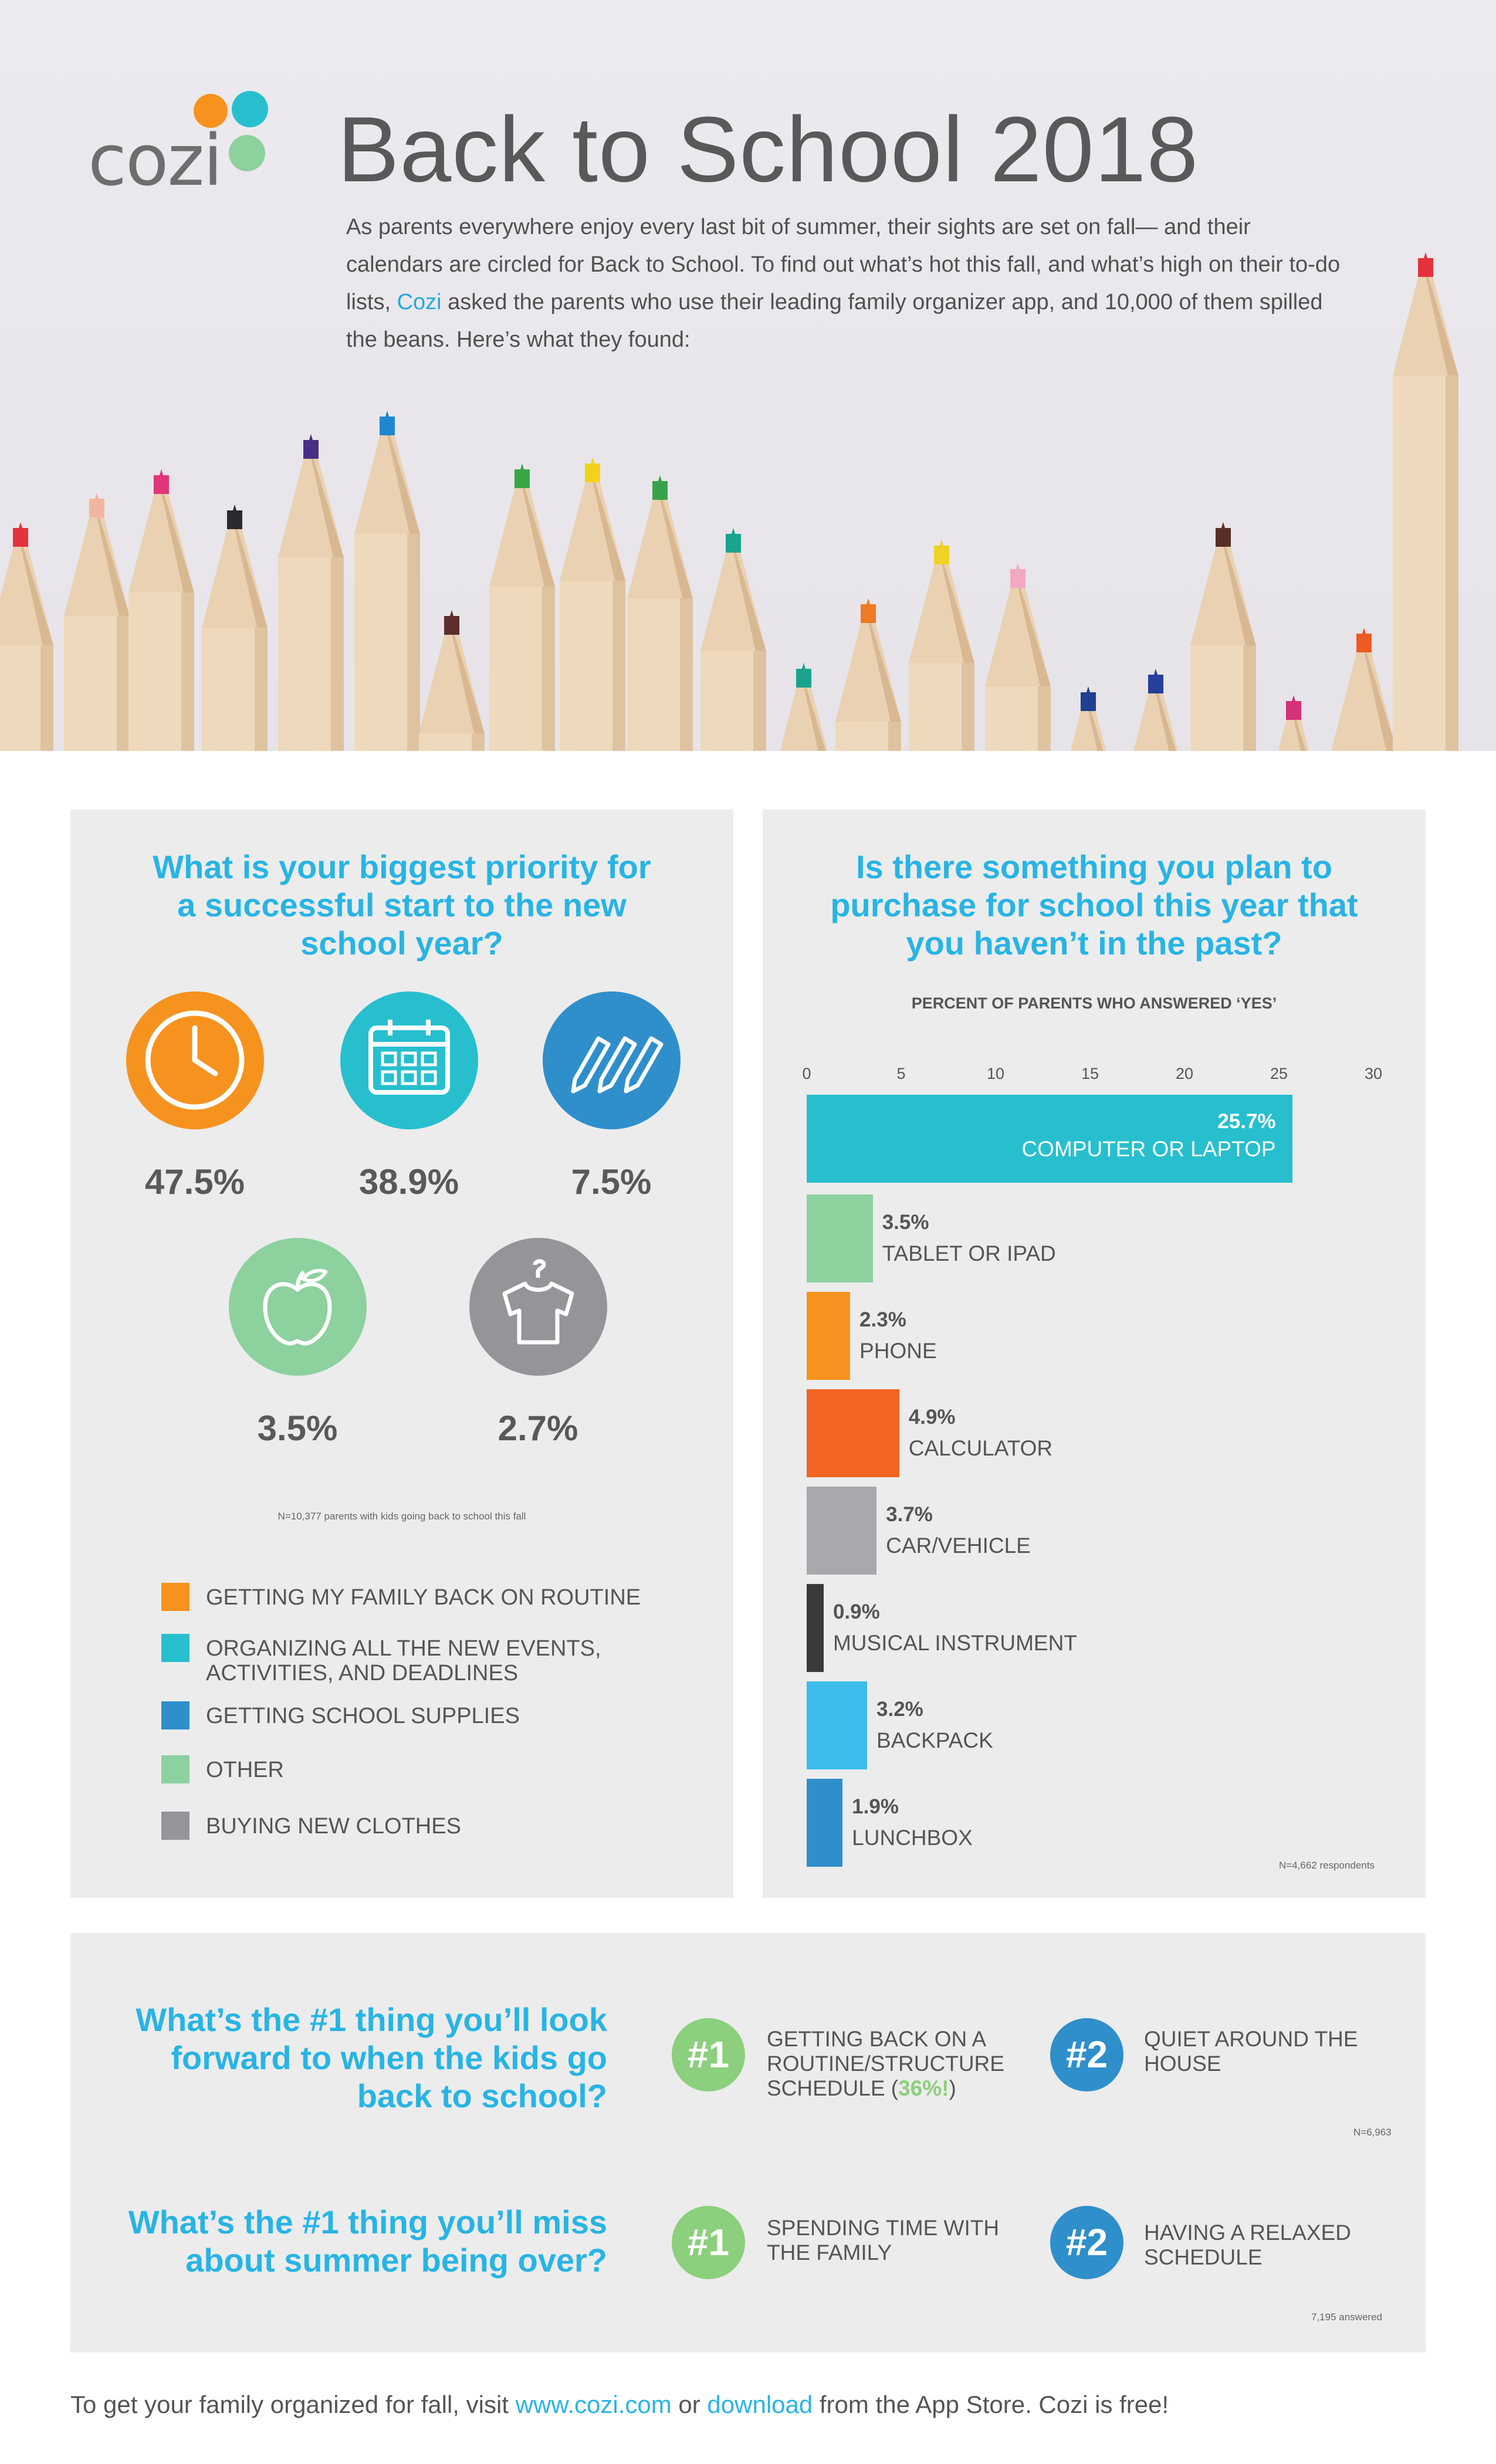 Image resolution: width=1496 pixels, height=2464 pixels. Describe the element at coordinates (409, 1181) in the screenshot. I see `priority-value-organizing: 38.9%` at that location.